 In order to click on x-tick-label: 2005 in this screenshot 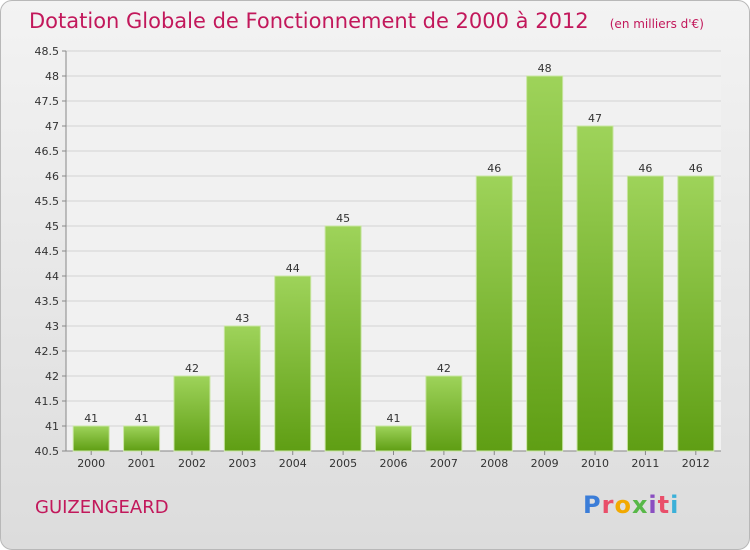, I will do `click(343, 463)`.